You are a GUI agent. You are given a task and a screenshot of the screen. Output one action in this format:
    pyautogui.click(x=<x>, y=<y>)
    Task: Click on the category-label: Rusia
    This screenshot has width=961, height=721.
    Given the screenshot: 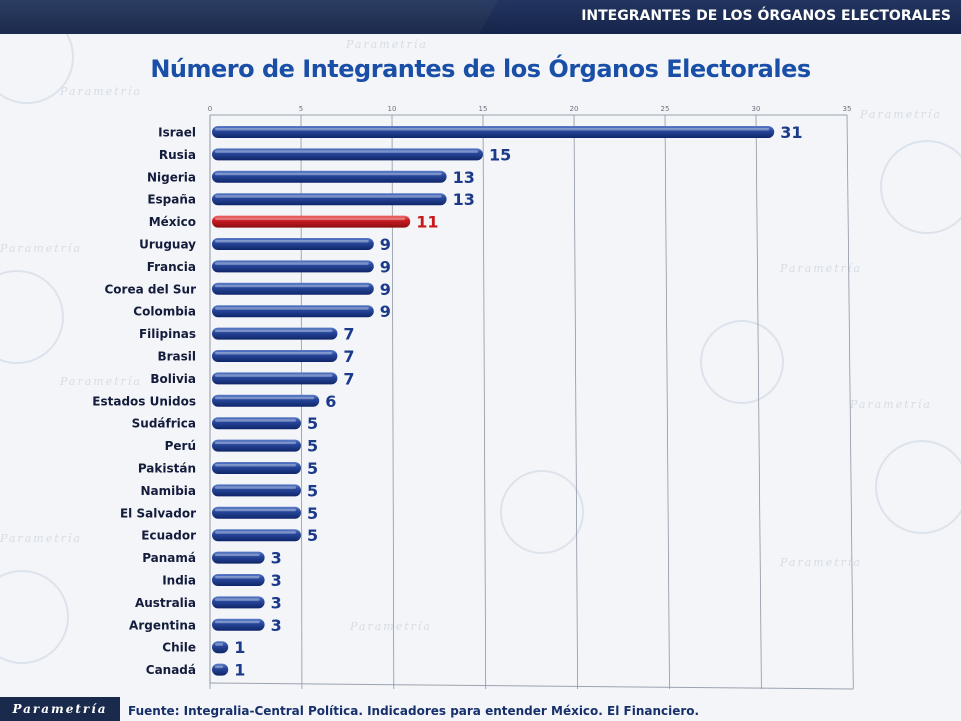 What is the action you would take?
    pyautogui.click(x=177, y=155)
    